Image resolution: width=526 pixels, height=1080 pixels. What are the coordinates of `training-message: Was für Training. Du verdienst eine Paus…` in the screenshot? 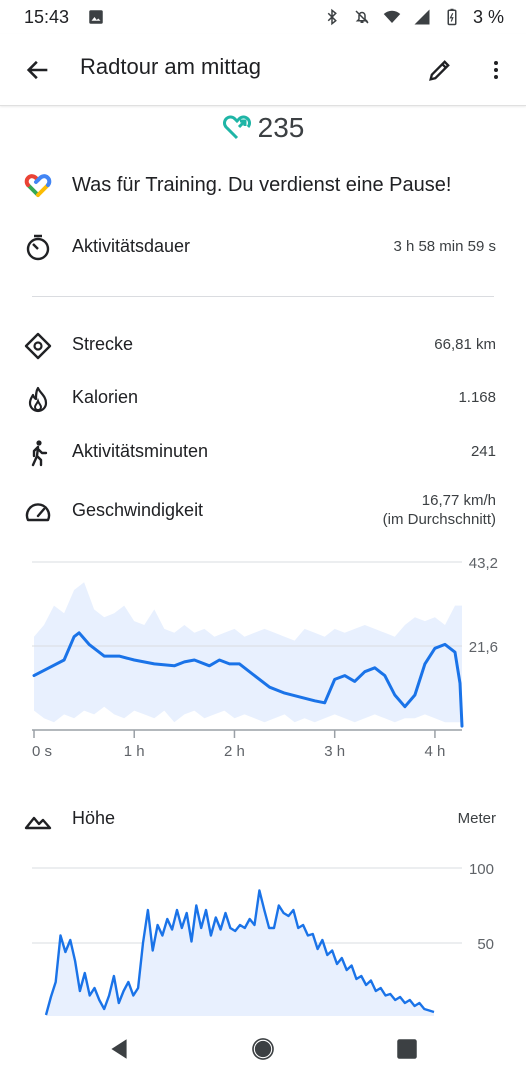 It's located at (264, 185).